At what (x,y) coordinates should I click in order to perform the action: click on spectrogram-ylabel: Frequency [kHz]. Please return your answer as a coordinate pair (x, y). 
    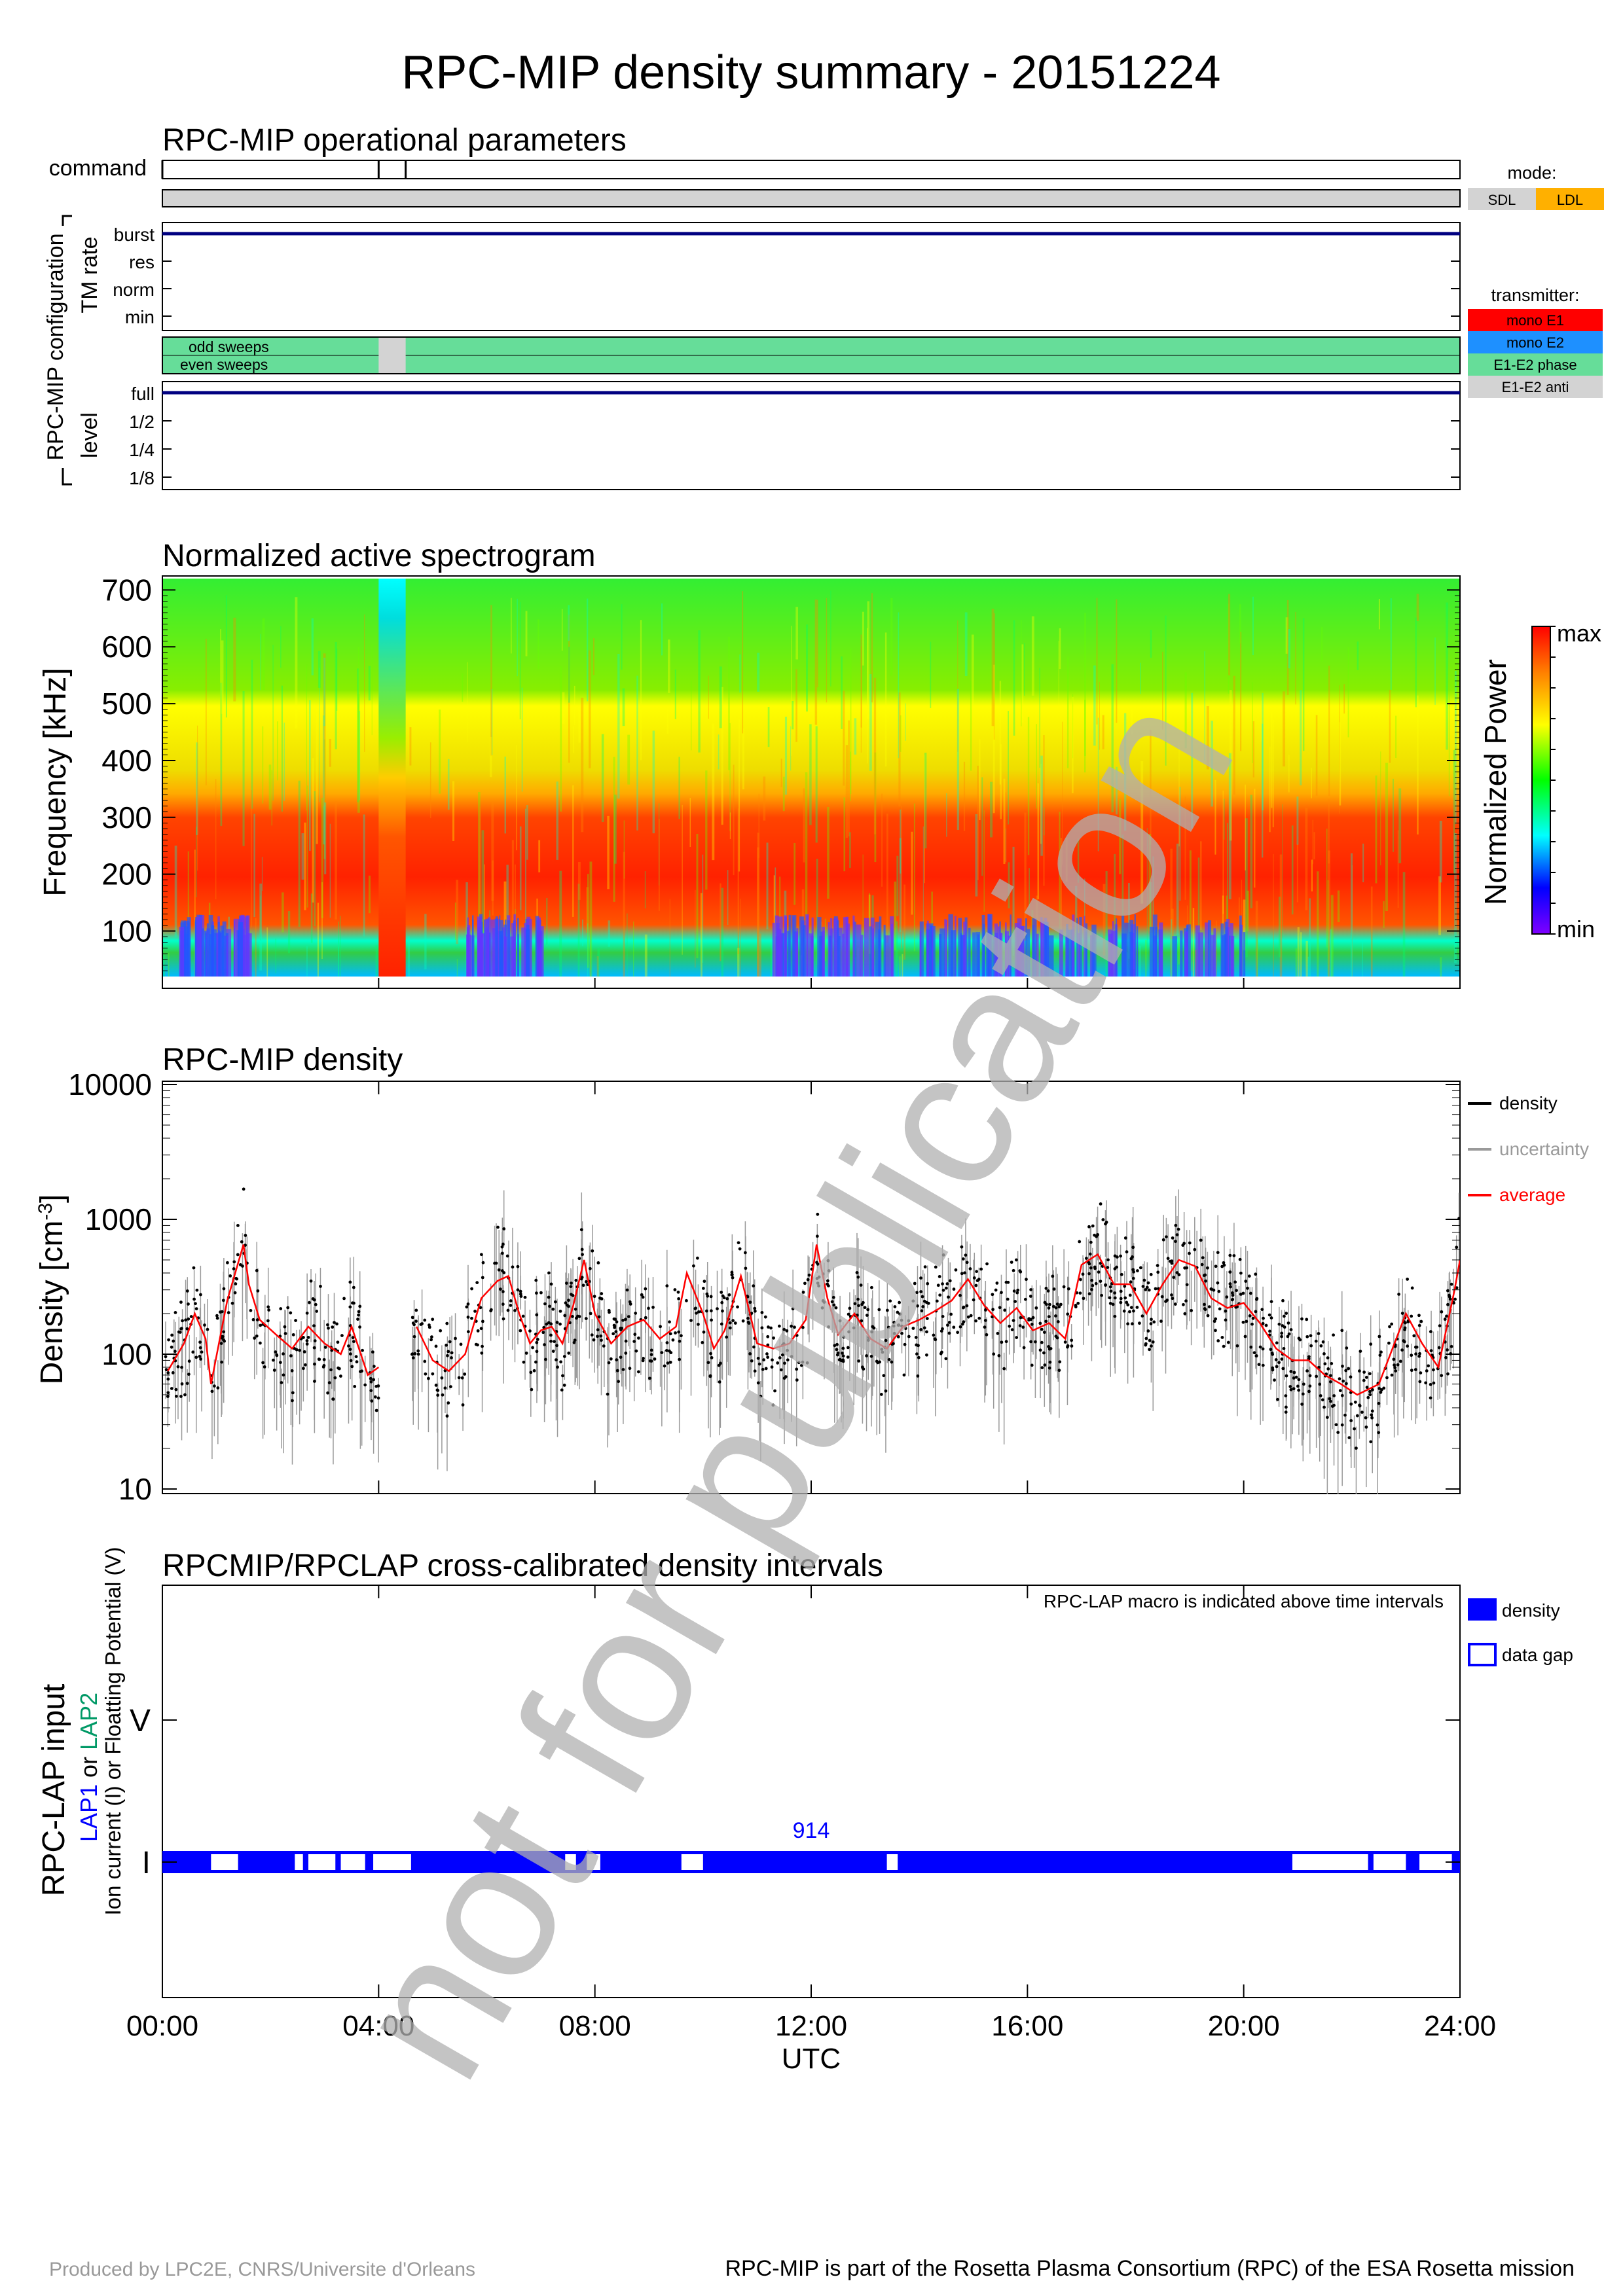
    Looking at the image, I should click on (55, 782).